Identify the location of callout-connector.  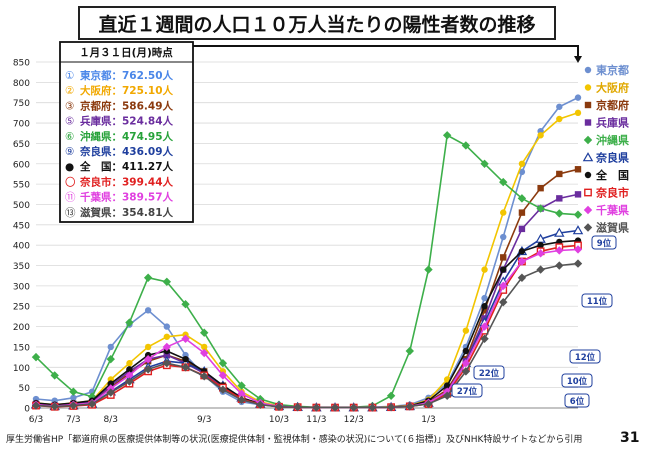
(386, 51).